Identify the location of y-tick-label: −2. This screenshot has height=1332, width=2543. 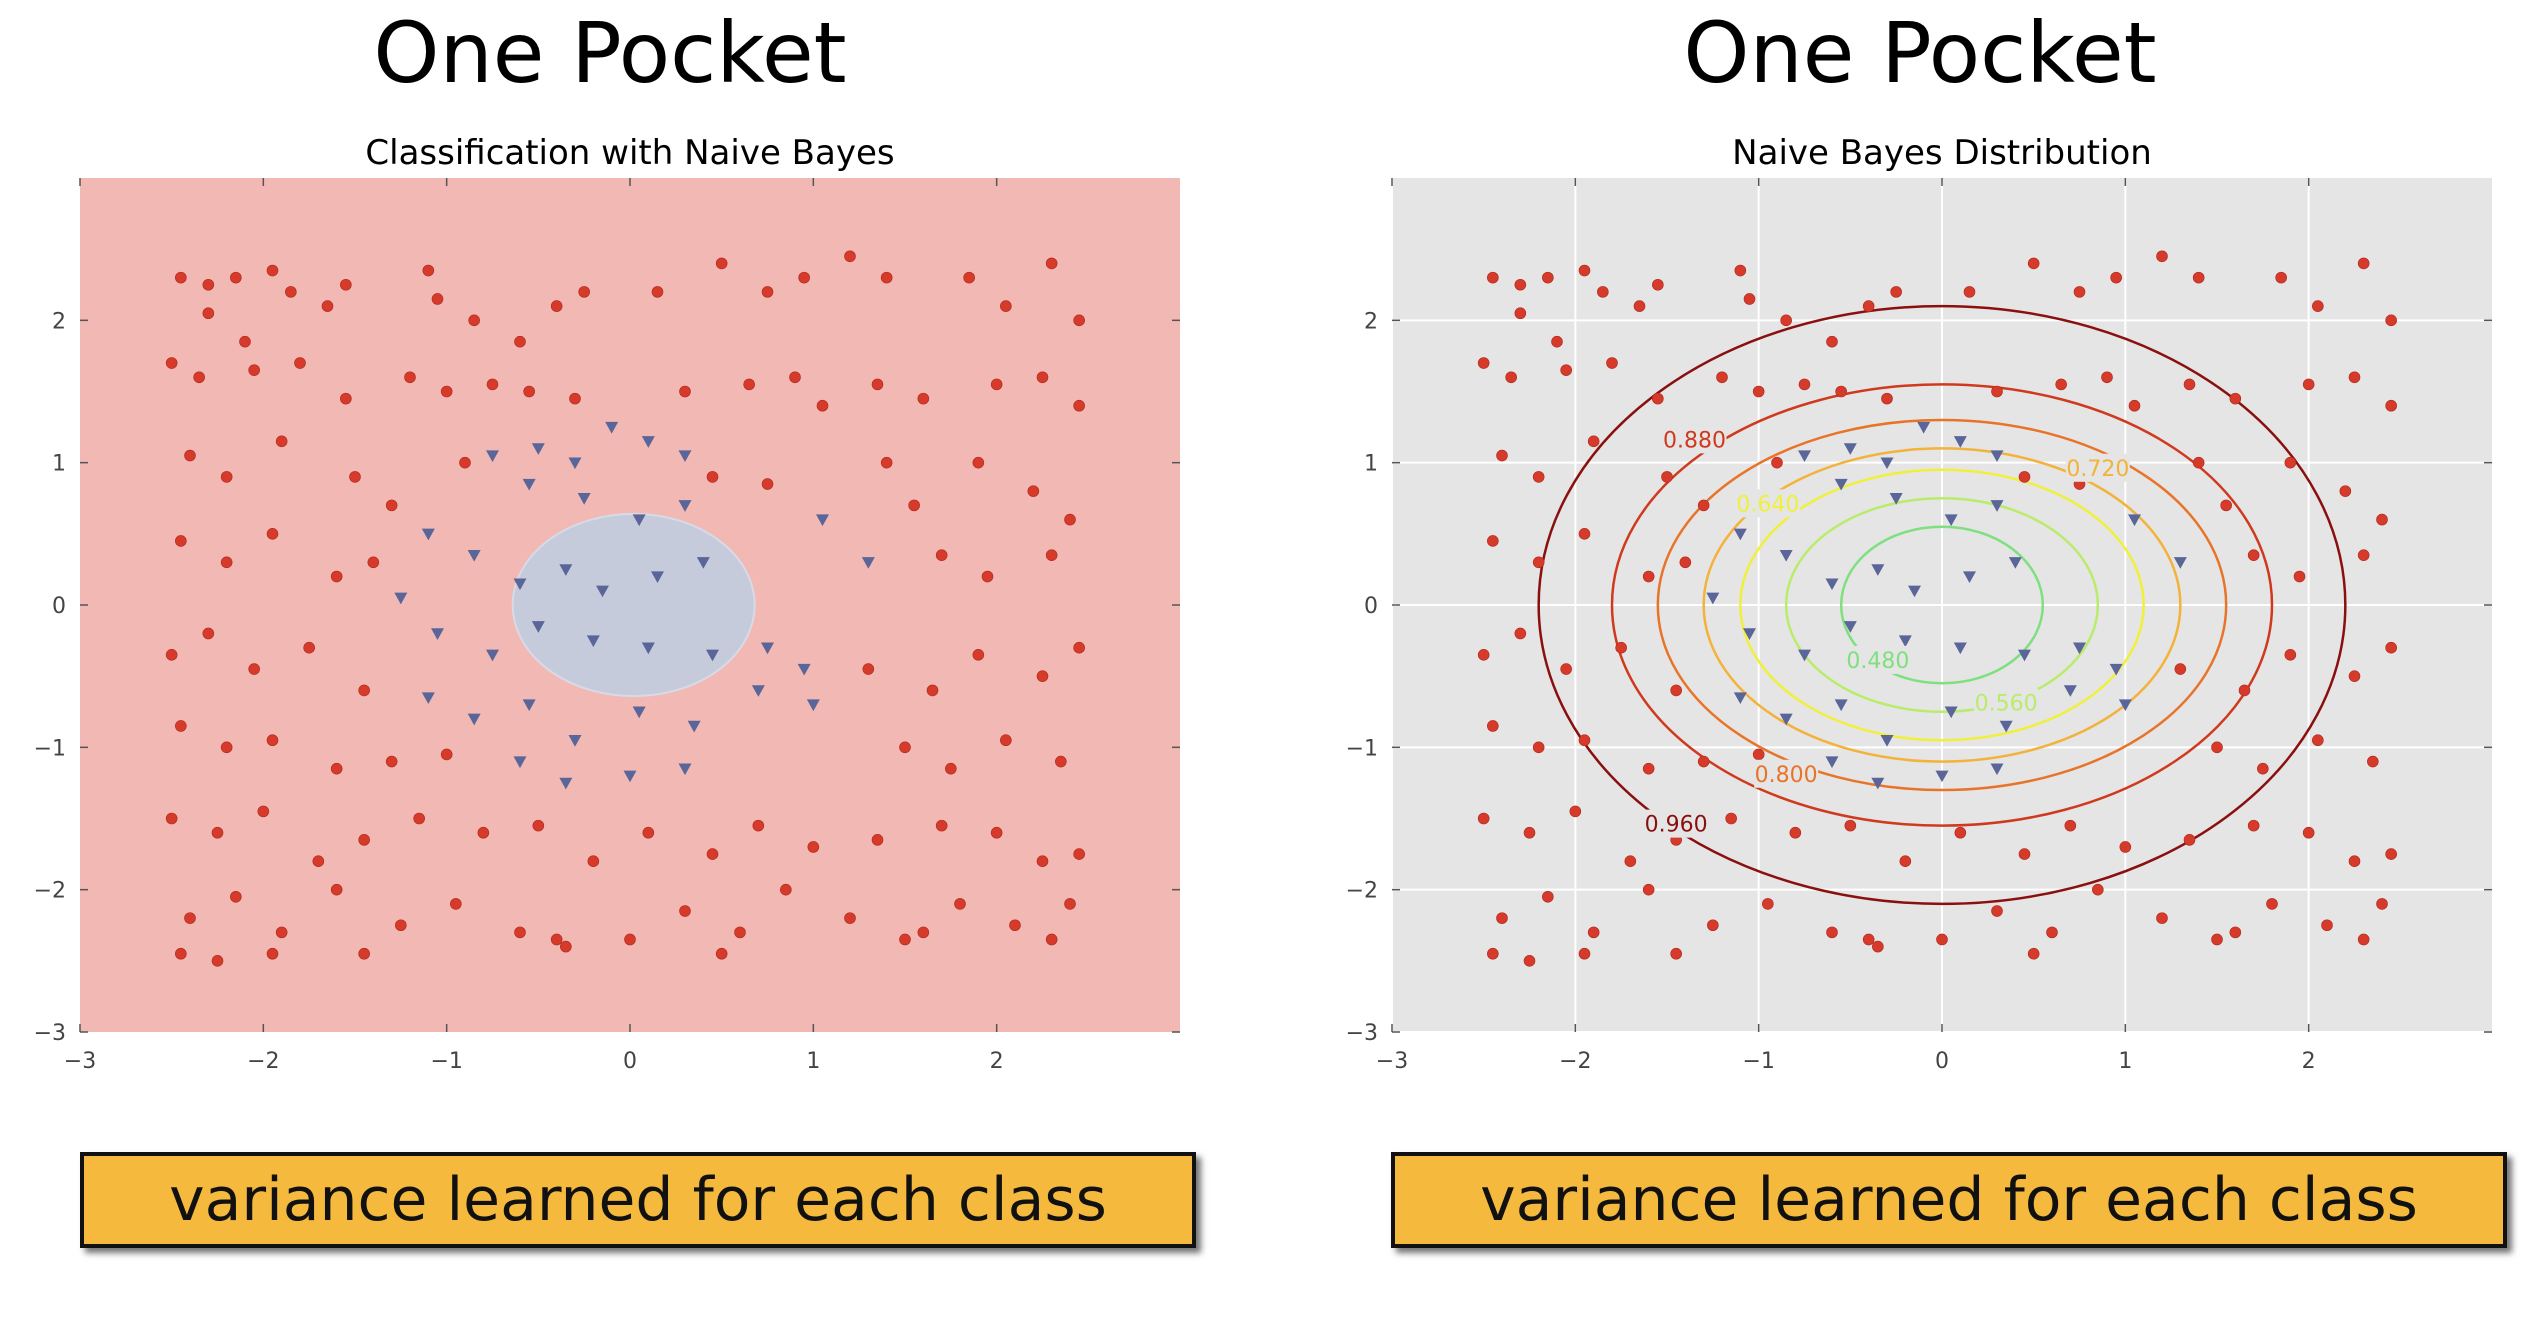
(1362, 891).